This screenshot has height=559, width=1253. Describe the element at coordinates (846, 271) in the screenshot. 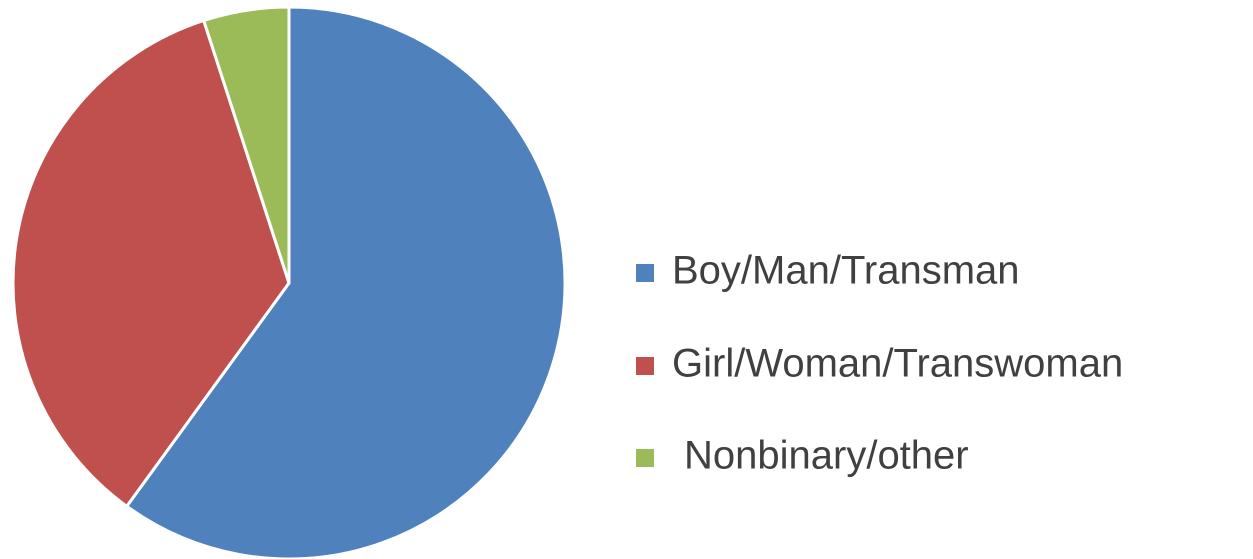

I see `legend-label: Boy/Man/Transman` at that location.